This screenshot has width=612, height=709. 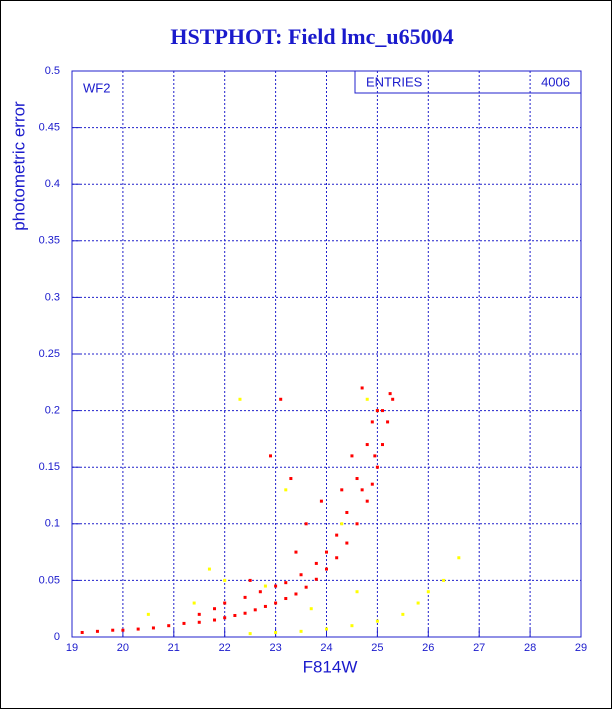 I want to click on y-tick-label: 0.35, so click(x=49, y=241).